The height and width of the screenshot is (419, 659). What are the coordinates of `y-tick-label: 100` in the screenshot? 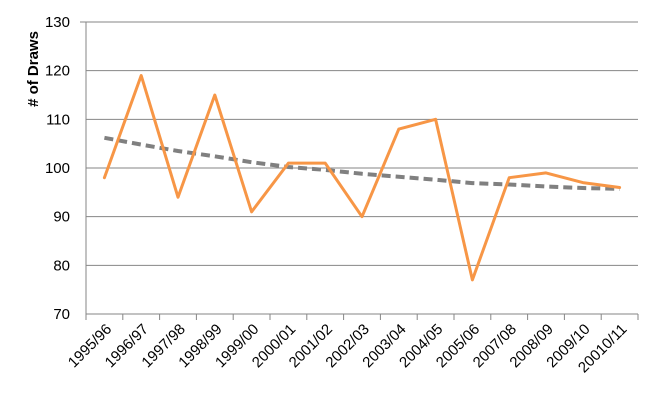 It's located at (57, 168).